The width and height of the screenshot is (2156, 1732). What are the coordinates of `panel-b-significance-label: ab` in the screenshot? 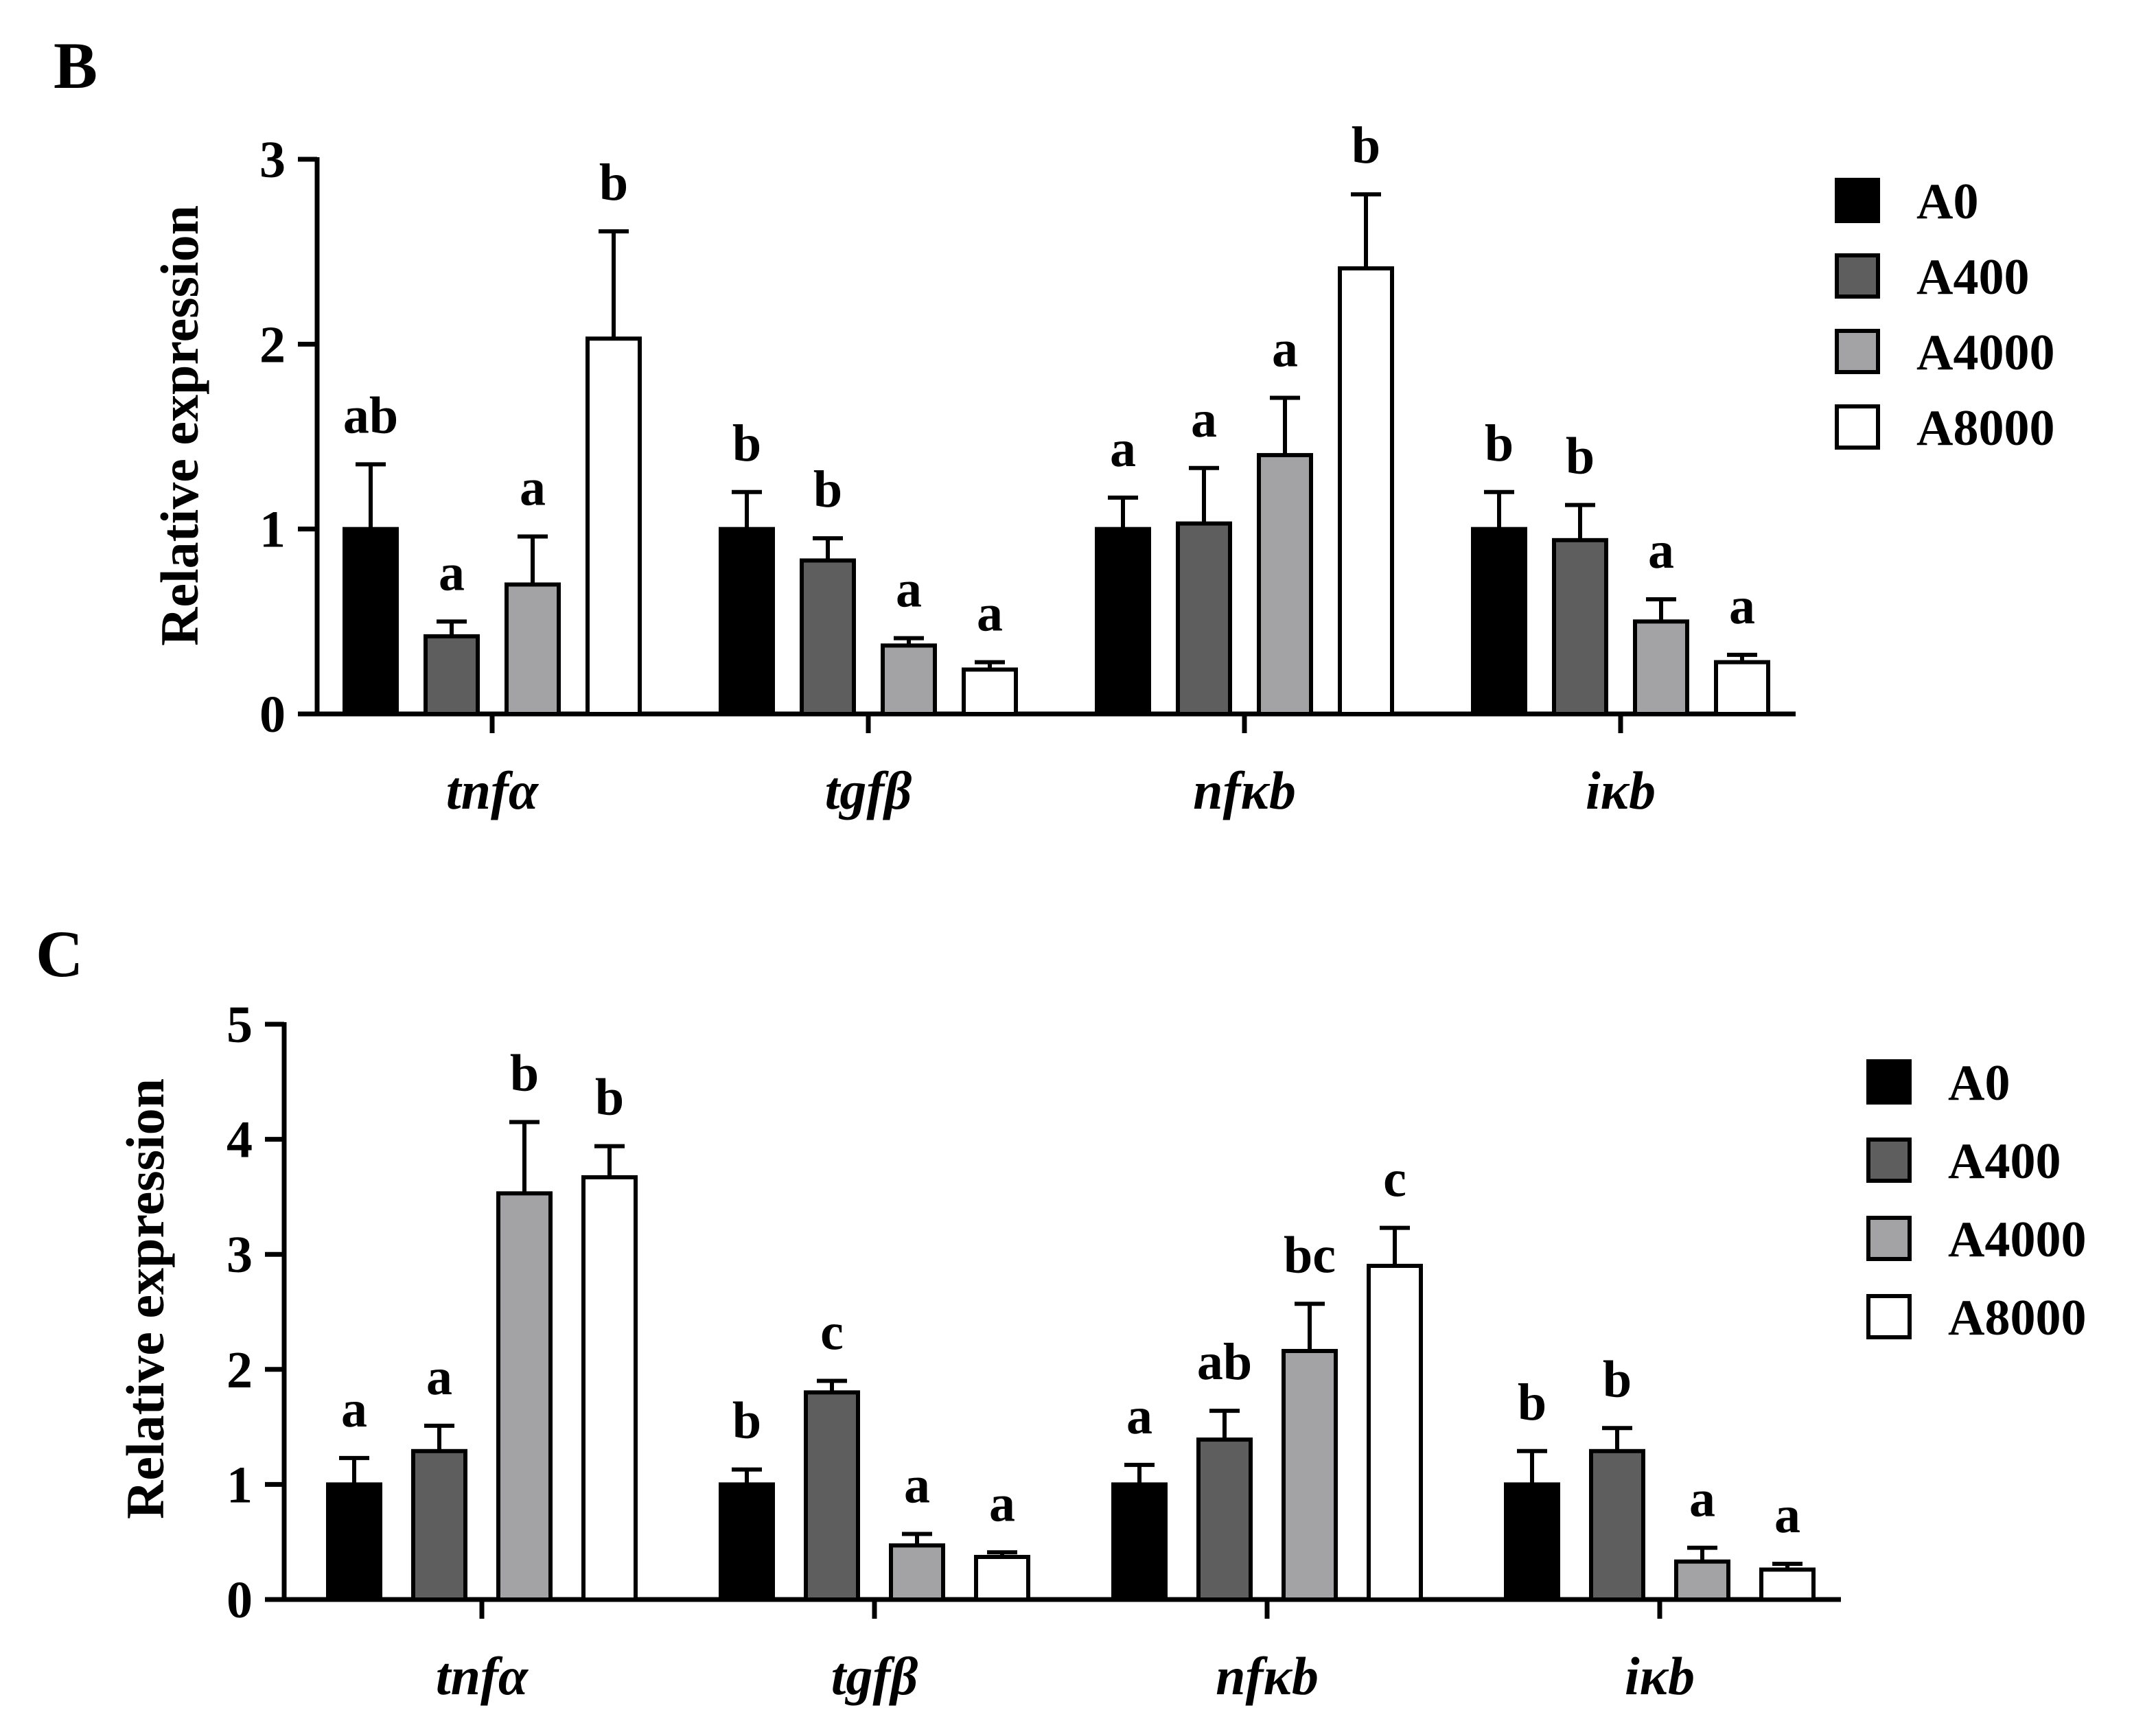 It's located at (370, 415).